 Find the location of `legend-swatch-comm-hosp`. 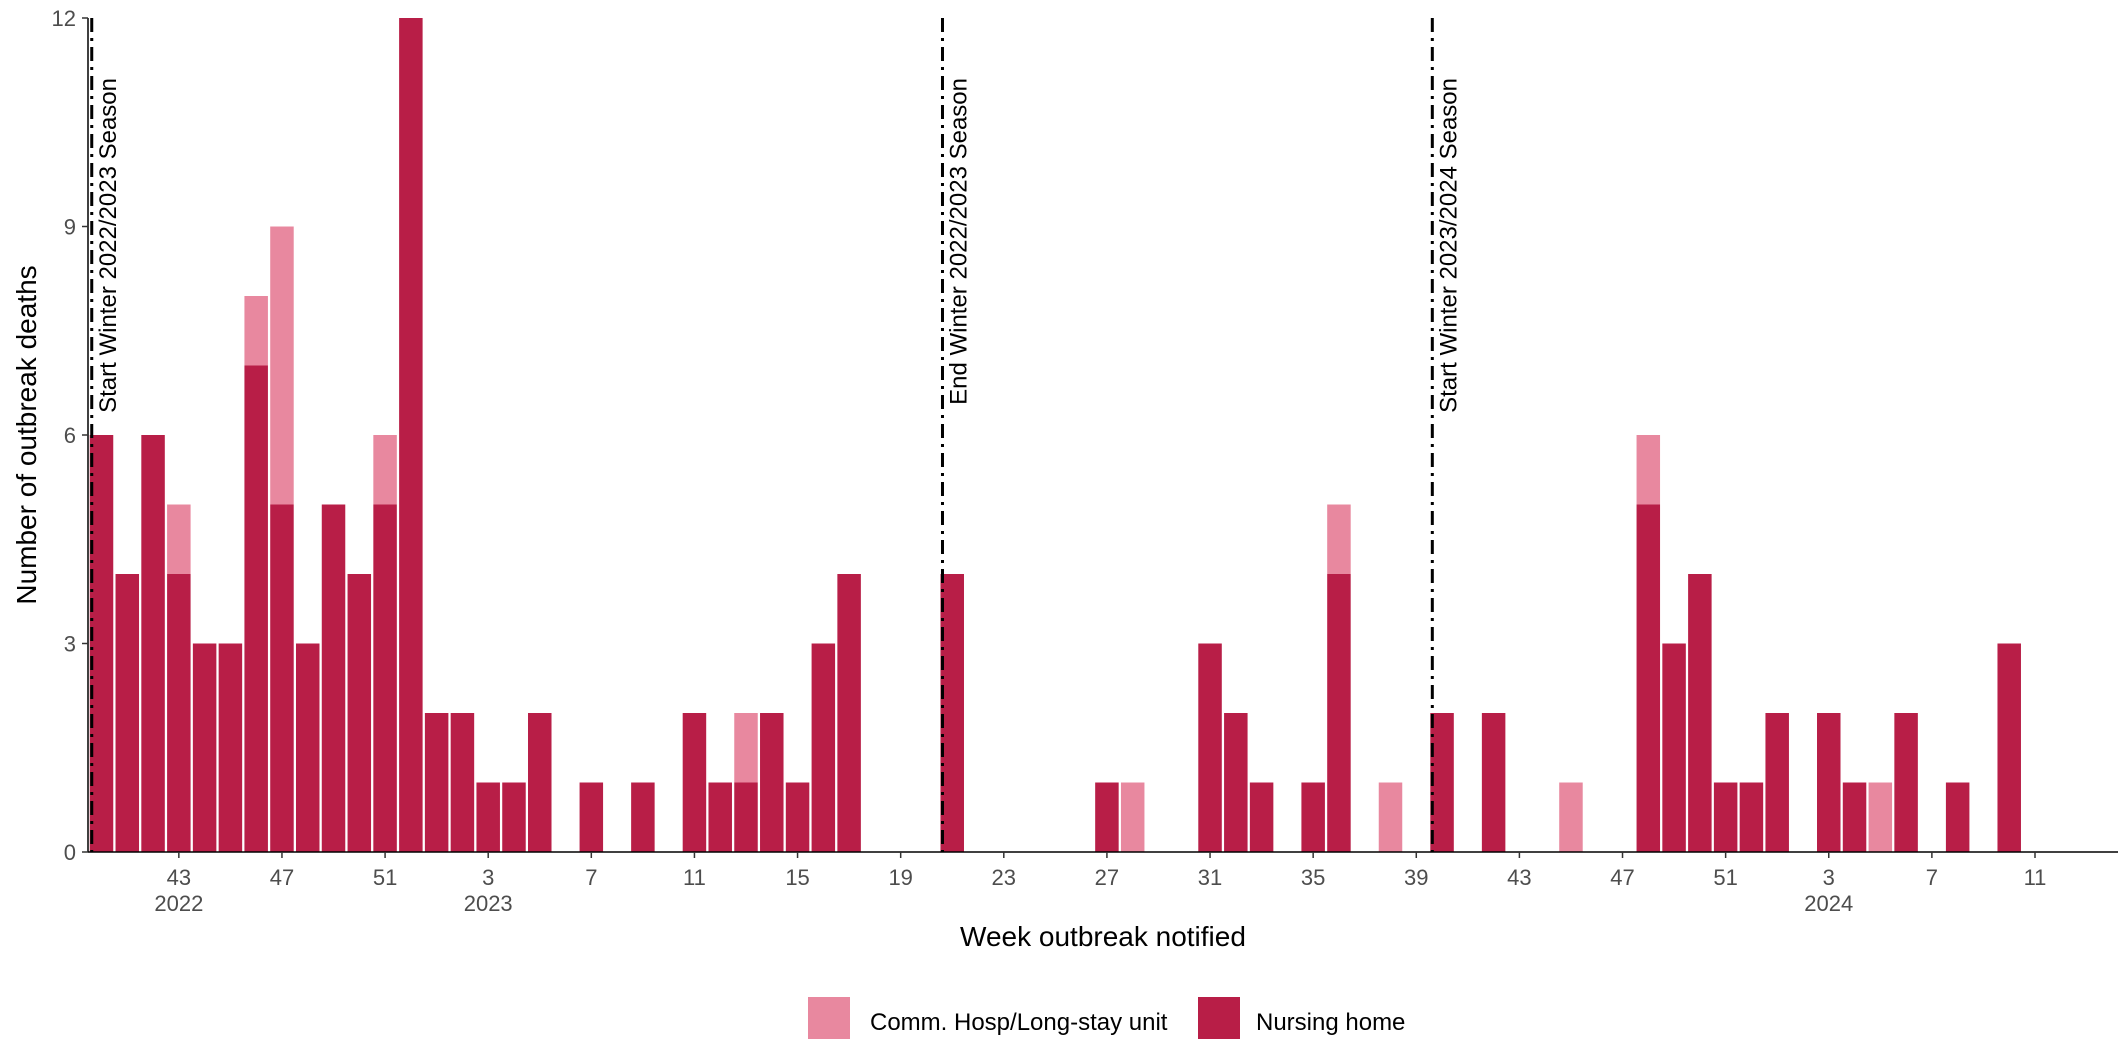

legend-swatch-comm-hosp is located at coordinates (829, 1018).